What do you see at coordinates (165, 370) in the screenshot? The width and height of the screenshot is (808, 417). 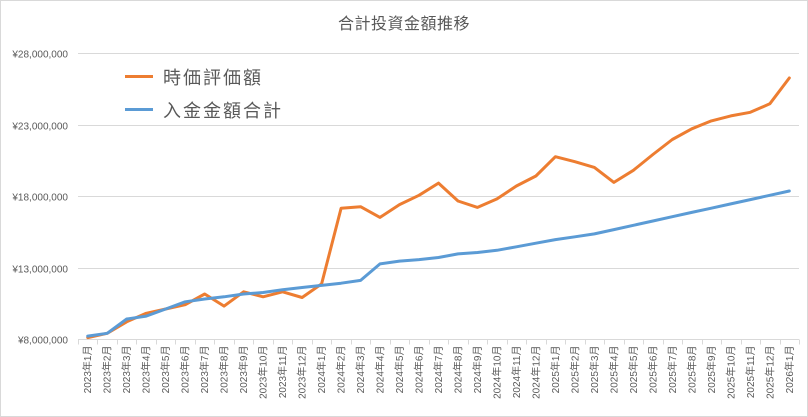 I see `x-tick-label: 2023年5月` at bounding box center [165, 370].